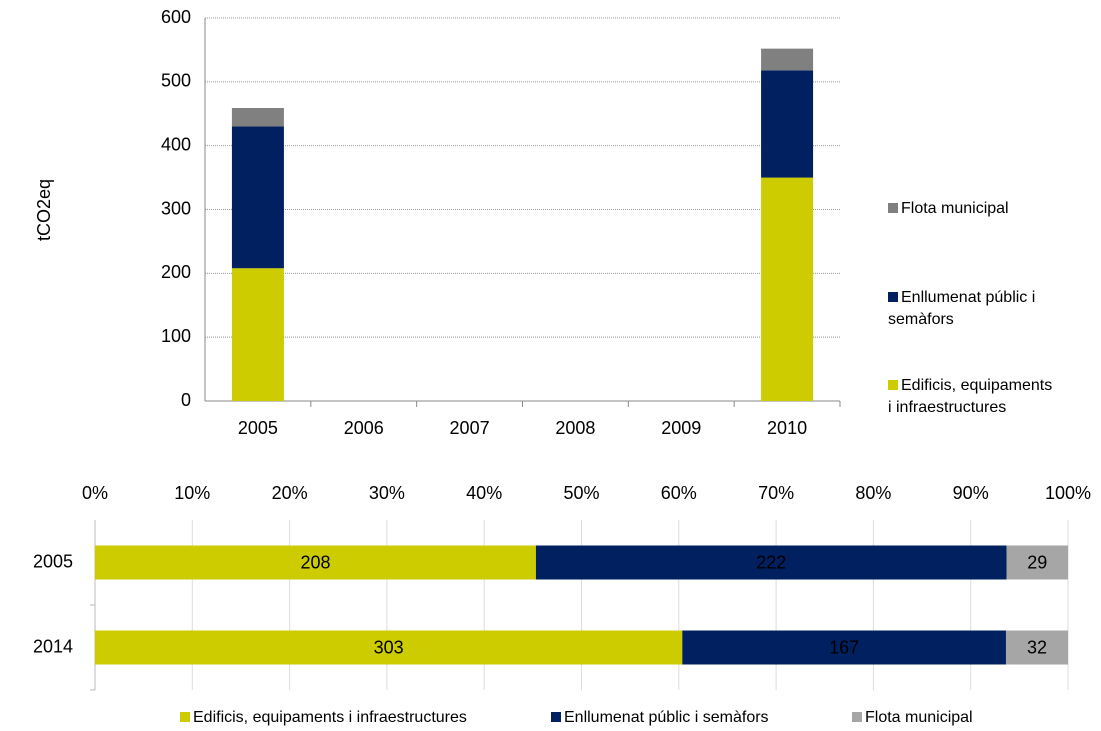 This screenshot has height=731, width=1101. What do you see at coordinates (95, 493) in the screenshot?
I see `x-tick-label: 0%` at bounding box center [95, 493].